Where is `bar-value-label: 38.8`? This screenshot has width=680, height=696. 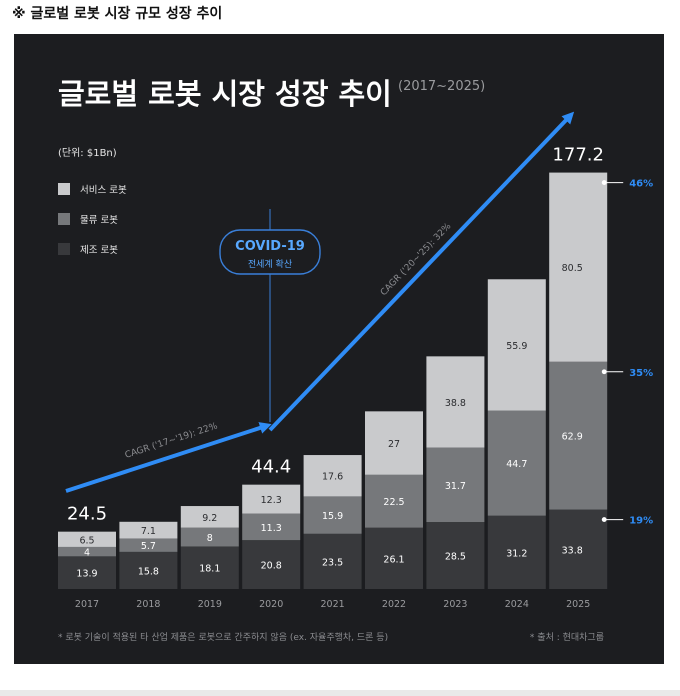 bar-value-label: 38.8 is located at coordinates (455, 403).